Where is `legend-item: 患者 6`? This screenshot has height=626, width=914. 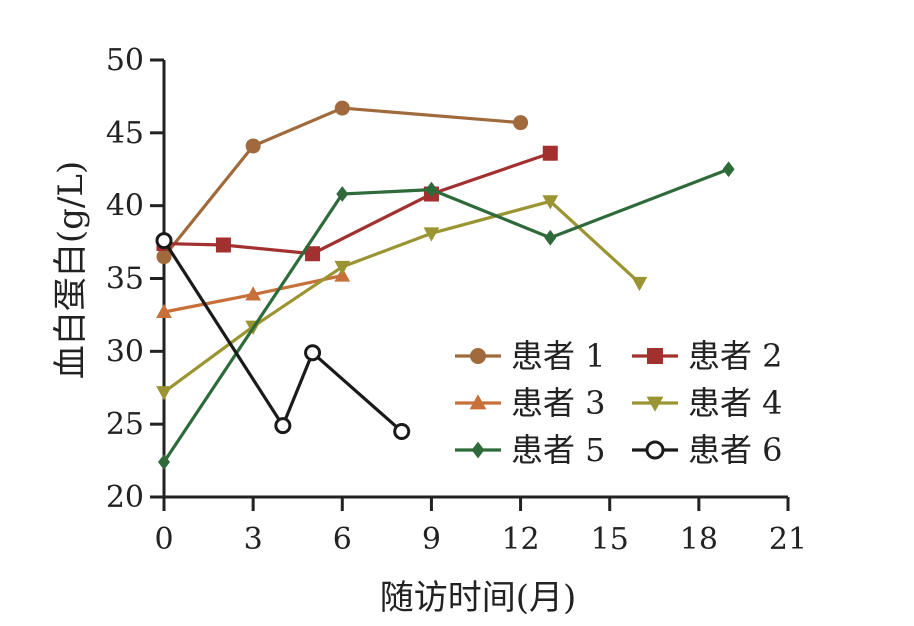 legend-item: 患者 6 is located at coordinates (707, 450).